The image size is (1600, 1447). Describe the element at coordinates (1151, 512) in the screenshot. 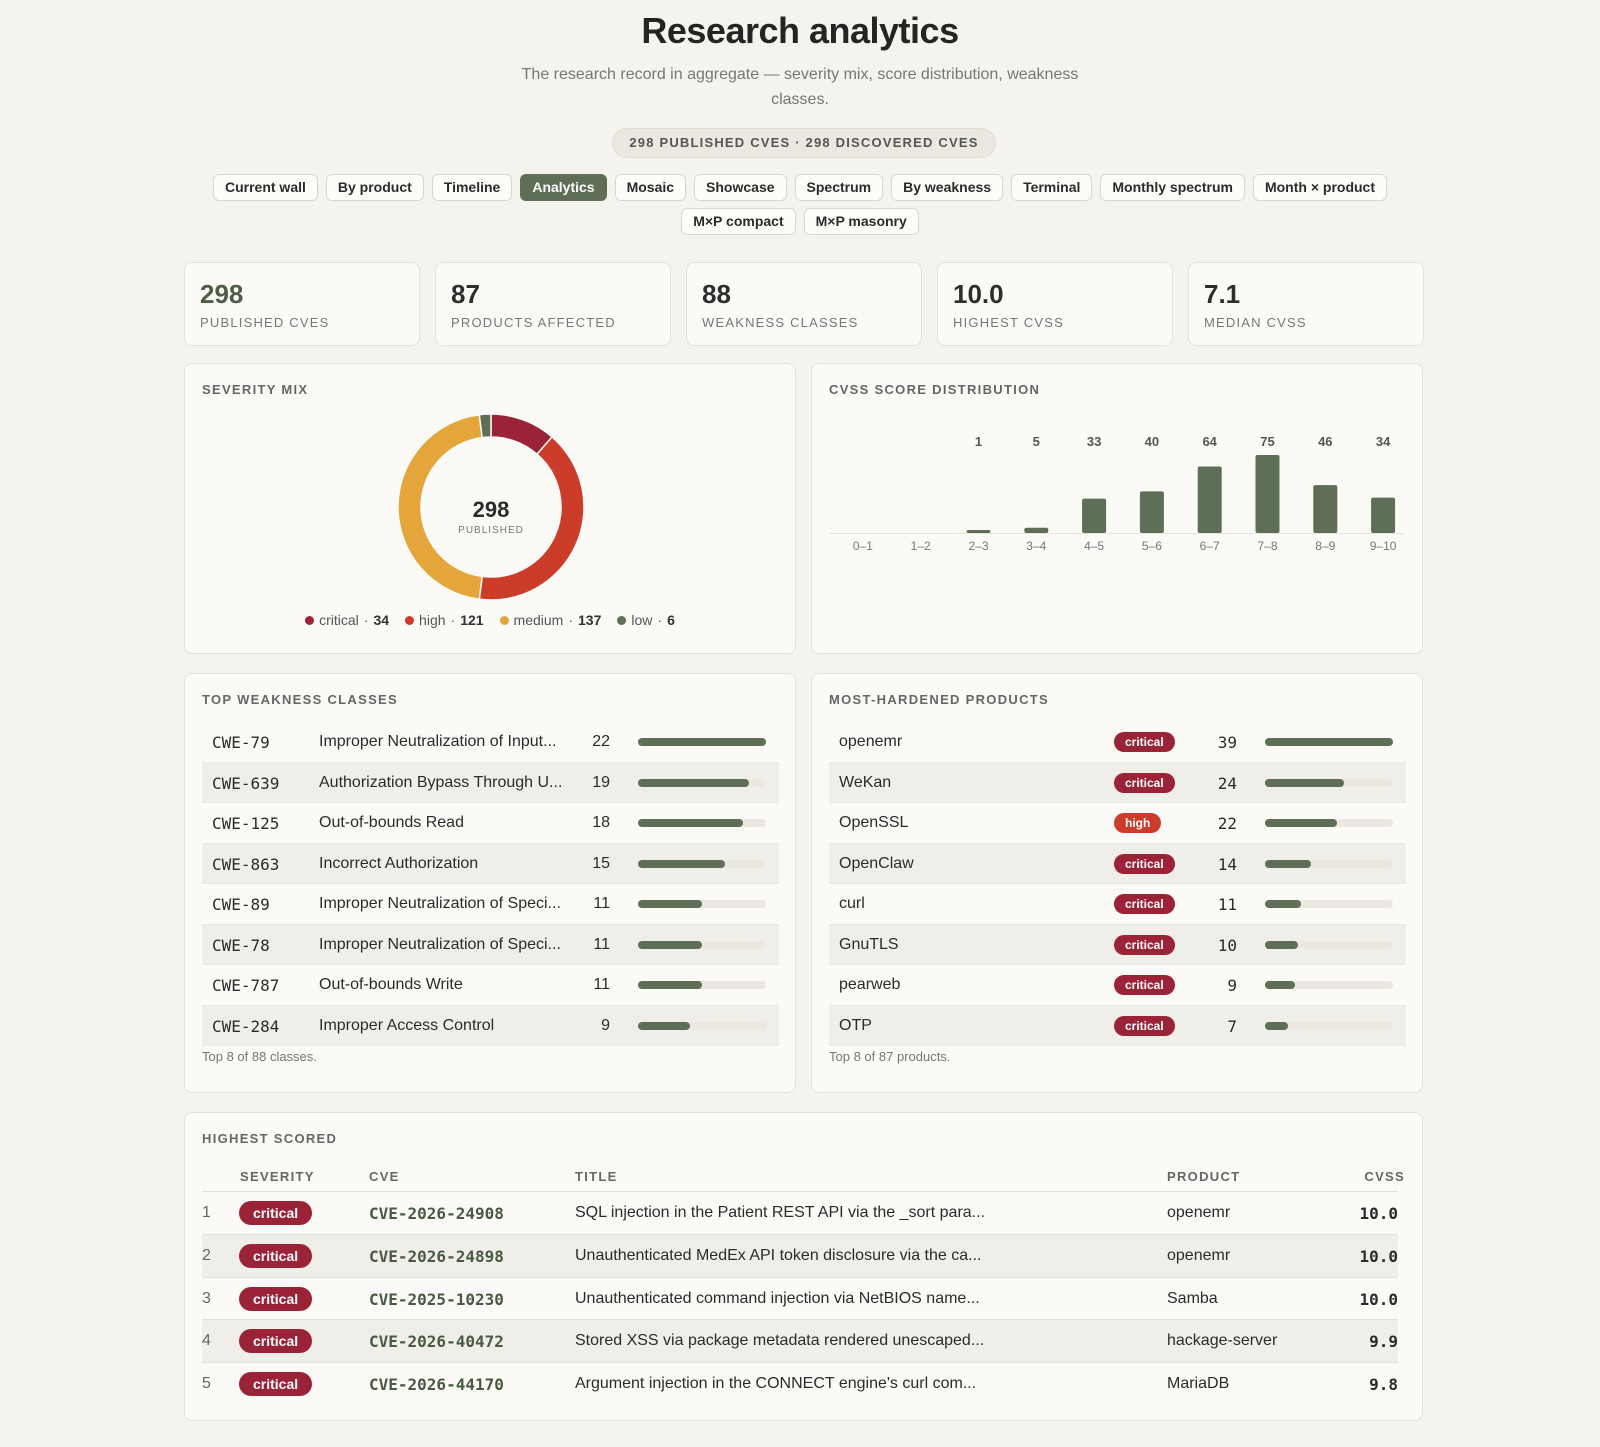

I see `bar-5–6` at that location.